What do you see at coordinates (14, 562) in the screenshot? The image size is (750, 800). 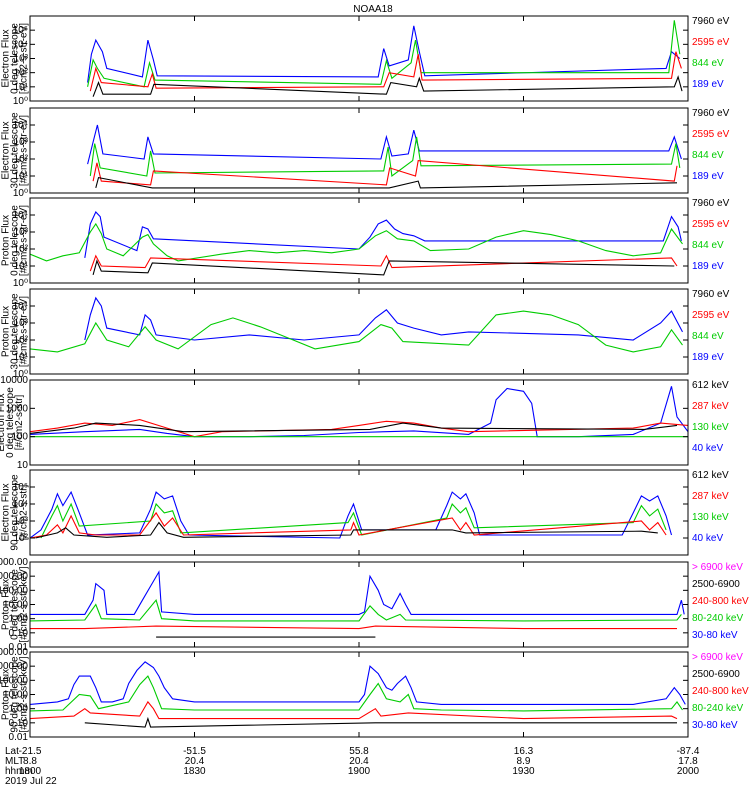 I see `y-tick-label: 10000.00` at bounding box center [14, 562].